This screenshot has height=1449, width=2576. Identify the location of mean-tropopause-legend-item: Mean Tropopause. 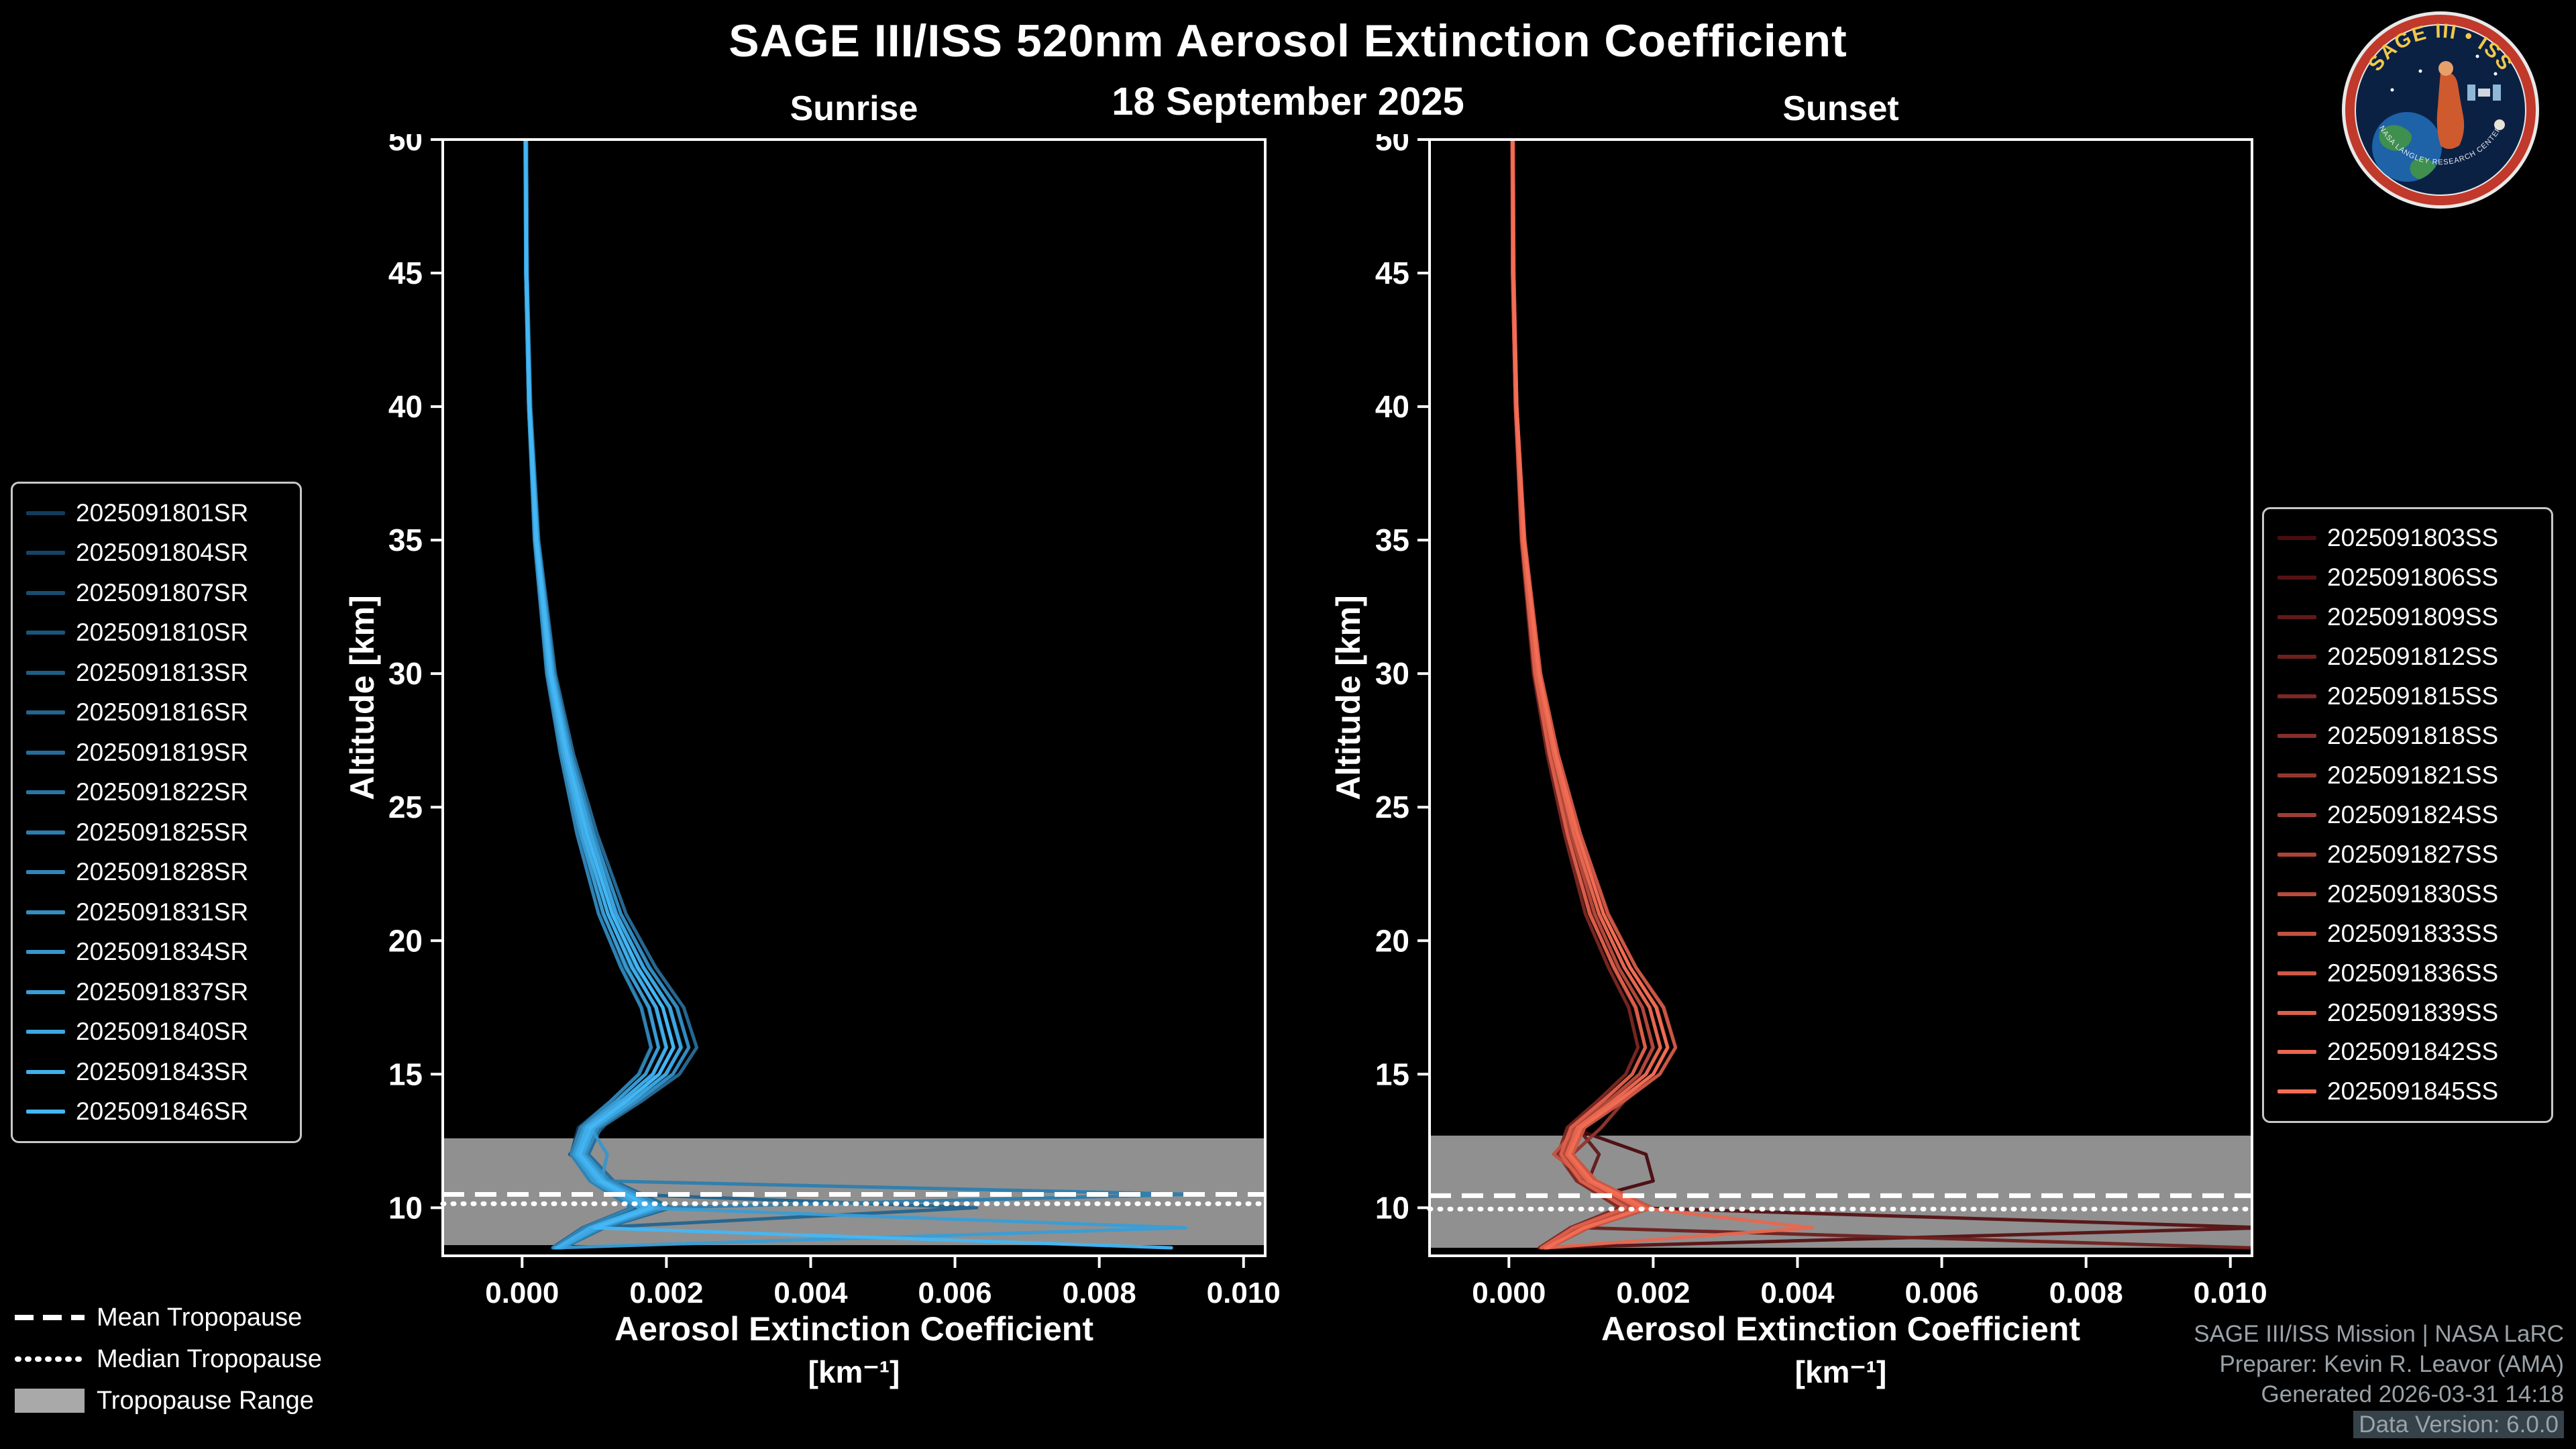
(168, 1317).